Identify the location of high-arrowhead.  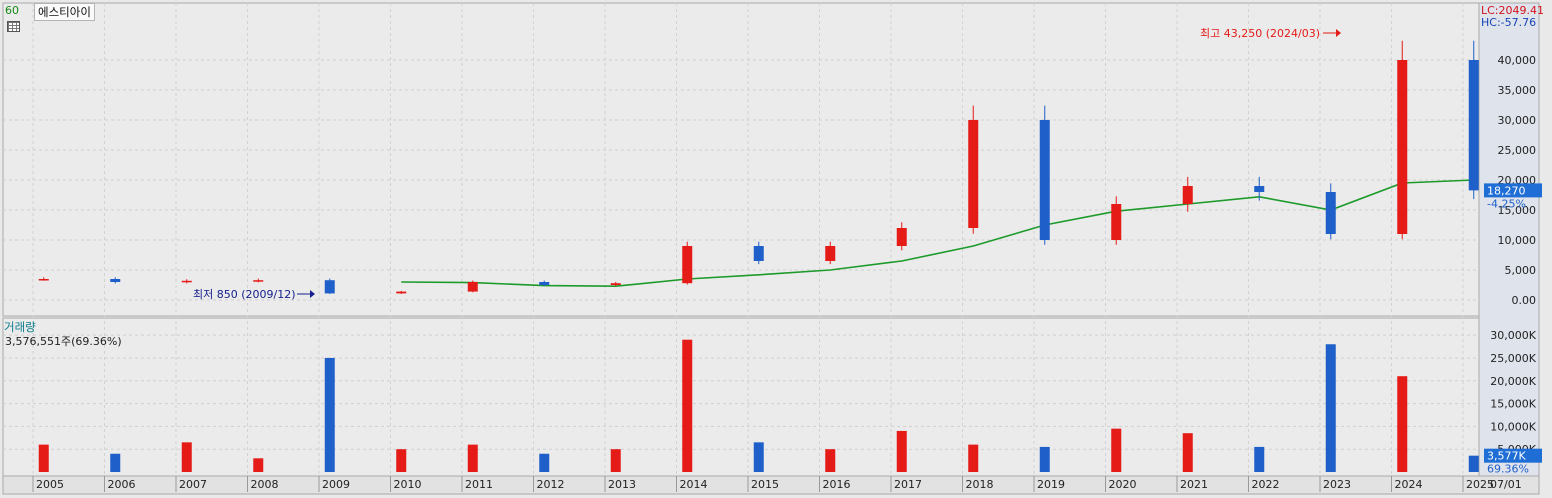
(1338, 33).